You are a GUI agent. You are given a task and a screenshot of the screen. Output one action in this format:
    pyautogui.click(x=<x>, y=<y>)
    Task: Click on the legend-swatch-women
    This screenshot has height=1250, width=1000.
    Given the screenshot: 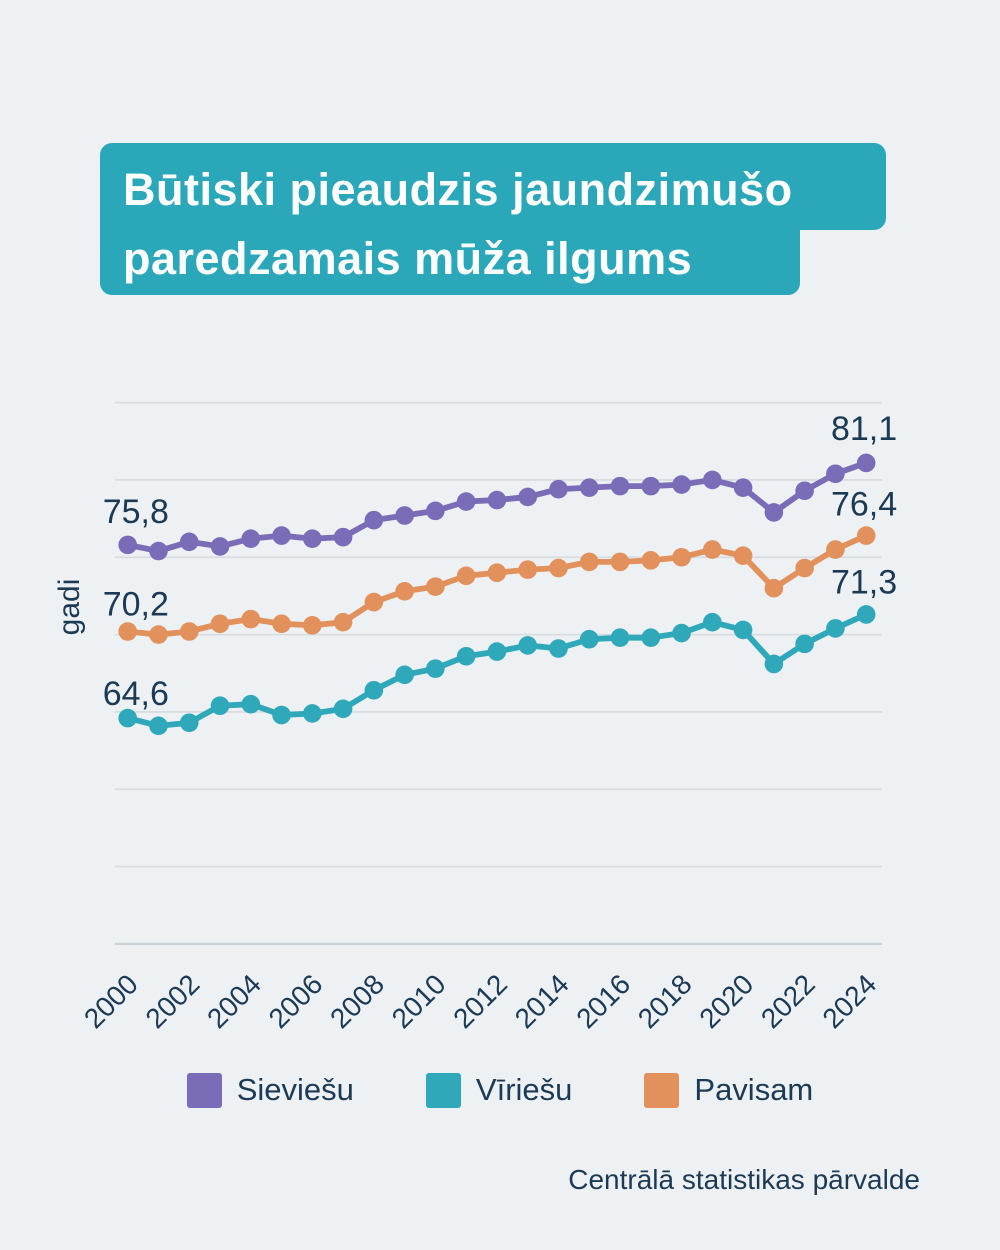 What is the action you would take?
    pyautogui.click(x=204, y=1090)
    